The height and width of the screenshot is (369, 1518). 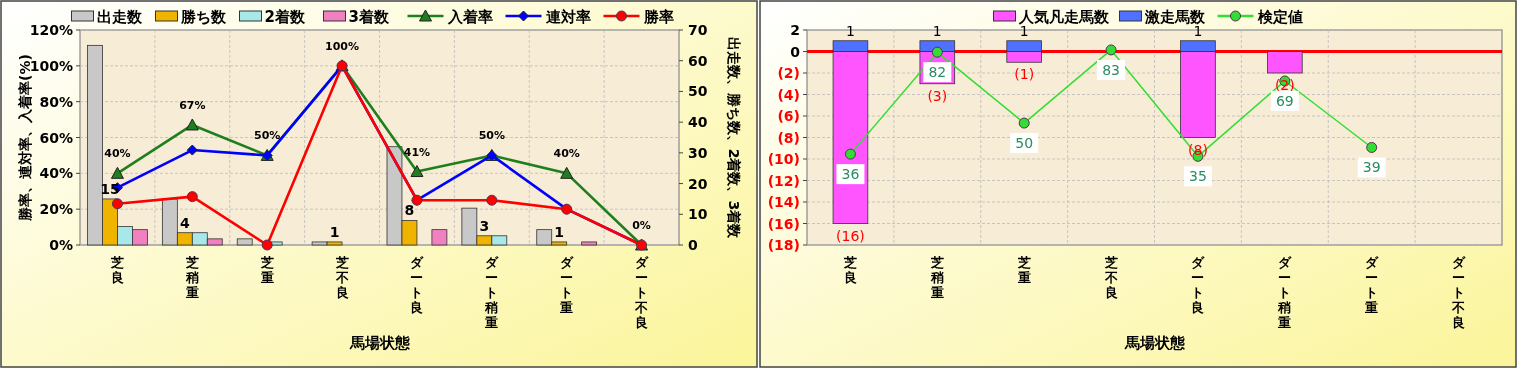 I want to click on y-tick-label: (4), so click(x=788, y=94).